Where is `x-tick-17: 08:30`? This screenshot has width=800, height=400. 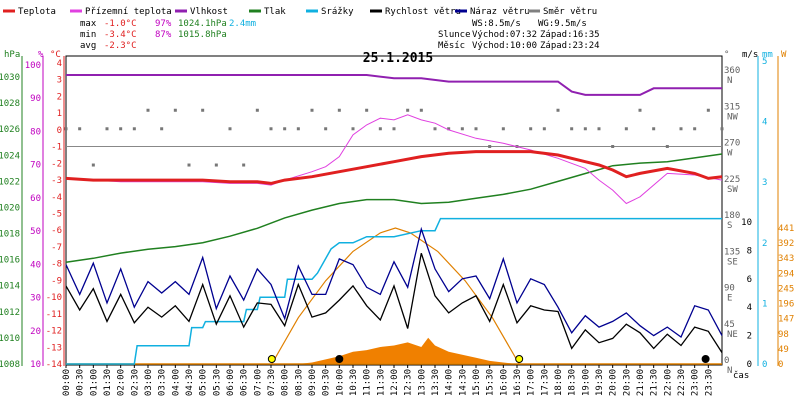
x-tick-17: 08:30 is located at coordinates (299, 382).